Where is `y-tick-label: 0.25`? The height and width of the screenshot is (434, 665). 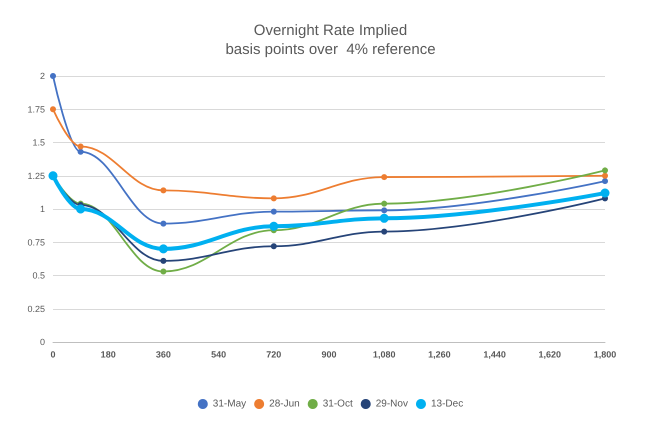
y-tick-label: 0.25 is located at coordinates (36, 309).